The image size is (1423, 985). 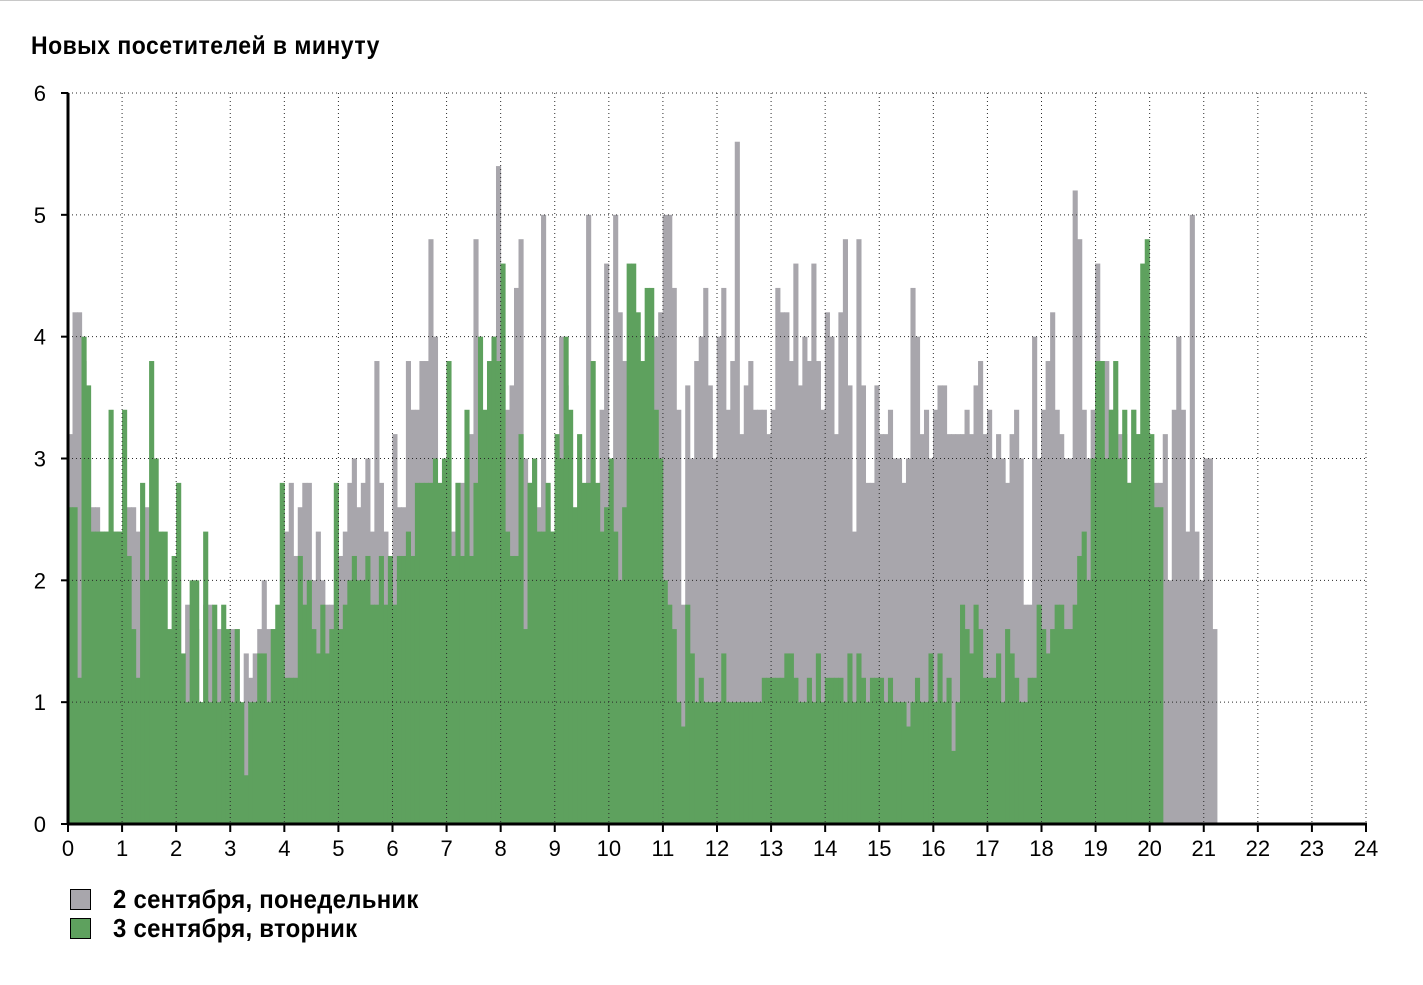 What do you see at coordinates (40, 580) in the screenshot?
I see `y-tick-label: 2` at bounding box center [40, 580].